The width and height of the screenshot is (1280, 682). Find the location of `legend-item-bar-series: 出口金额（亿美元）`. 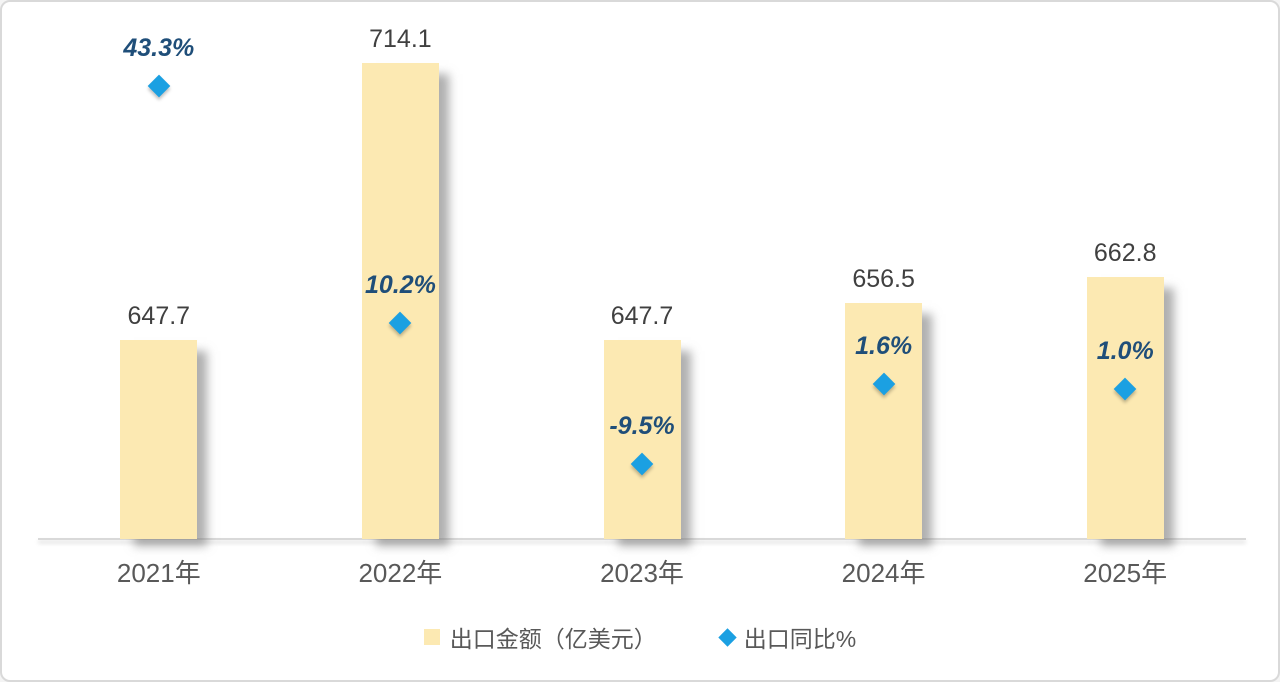

legend-item-bar-series: 出口金额（亿美元） is located at coordinates (540, 637).